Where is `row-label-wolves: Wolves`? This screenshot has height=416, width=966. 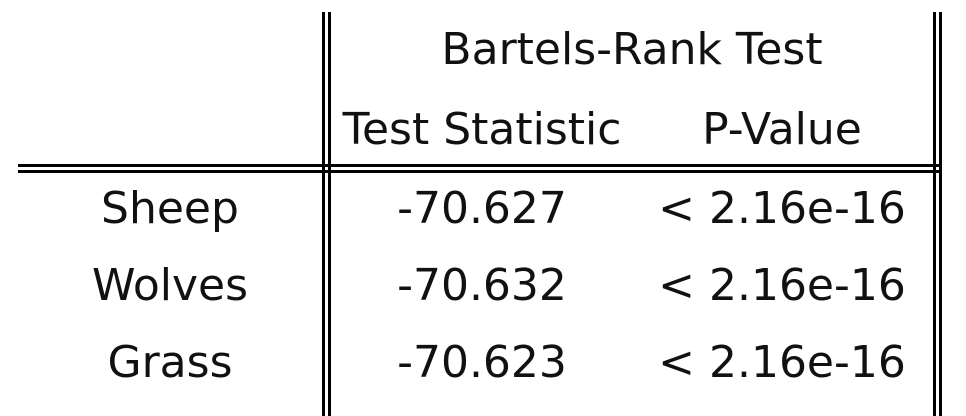
row-label-wolves: Wolves is located at coordinates (170, 285).